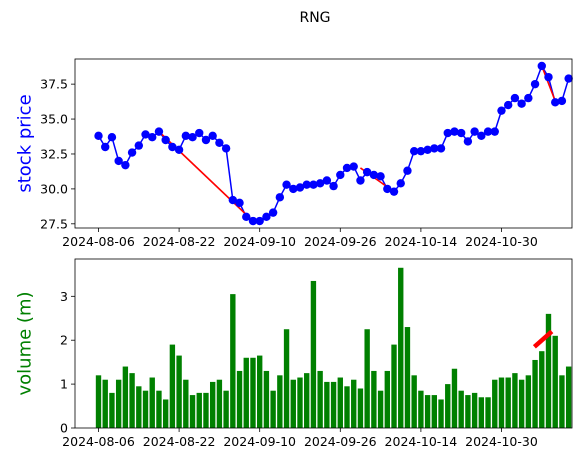 This screenshot has width=581, height=461. I want to click on price-xtick-label: 2024-09-10, so click(259, 241).